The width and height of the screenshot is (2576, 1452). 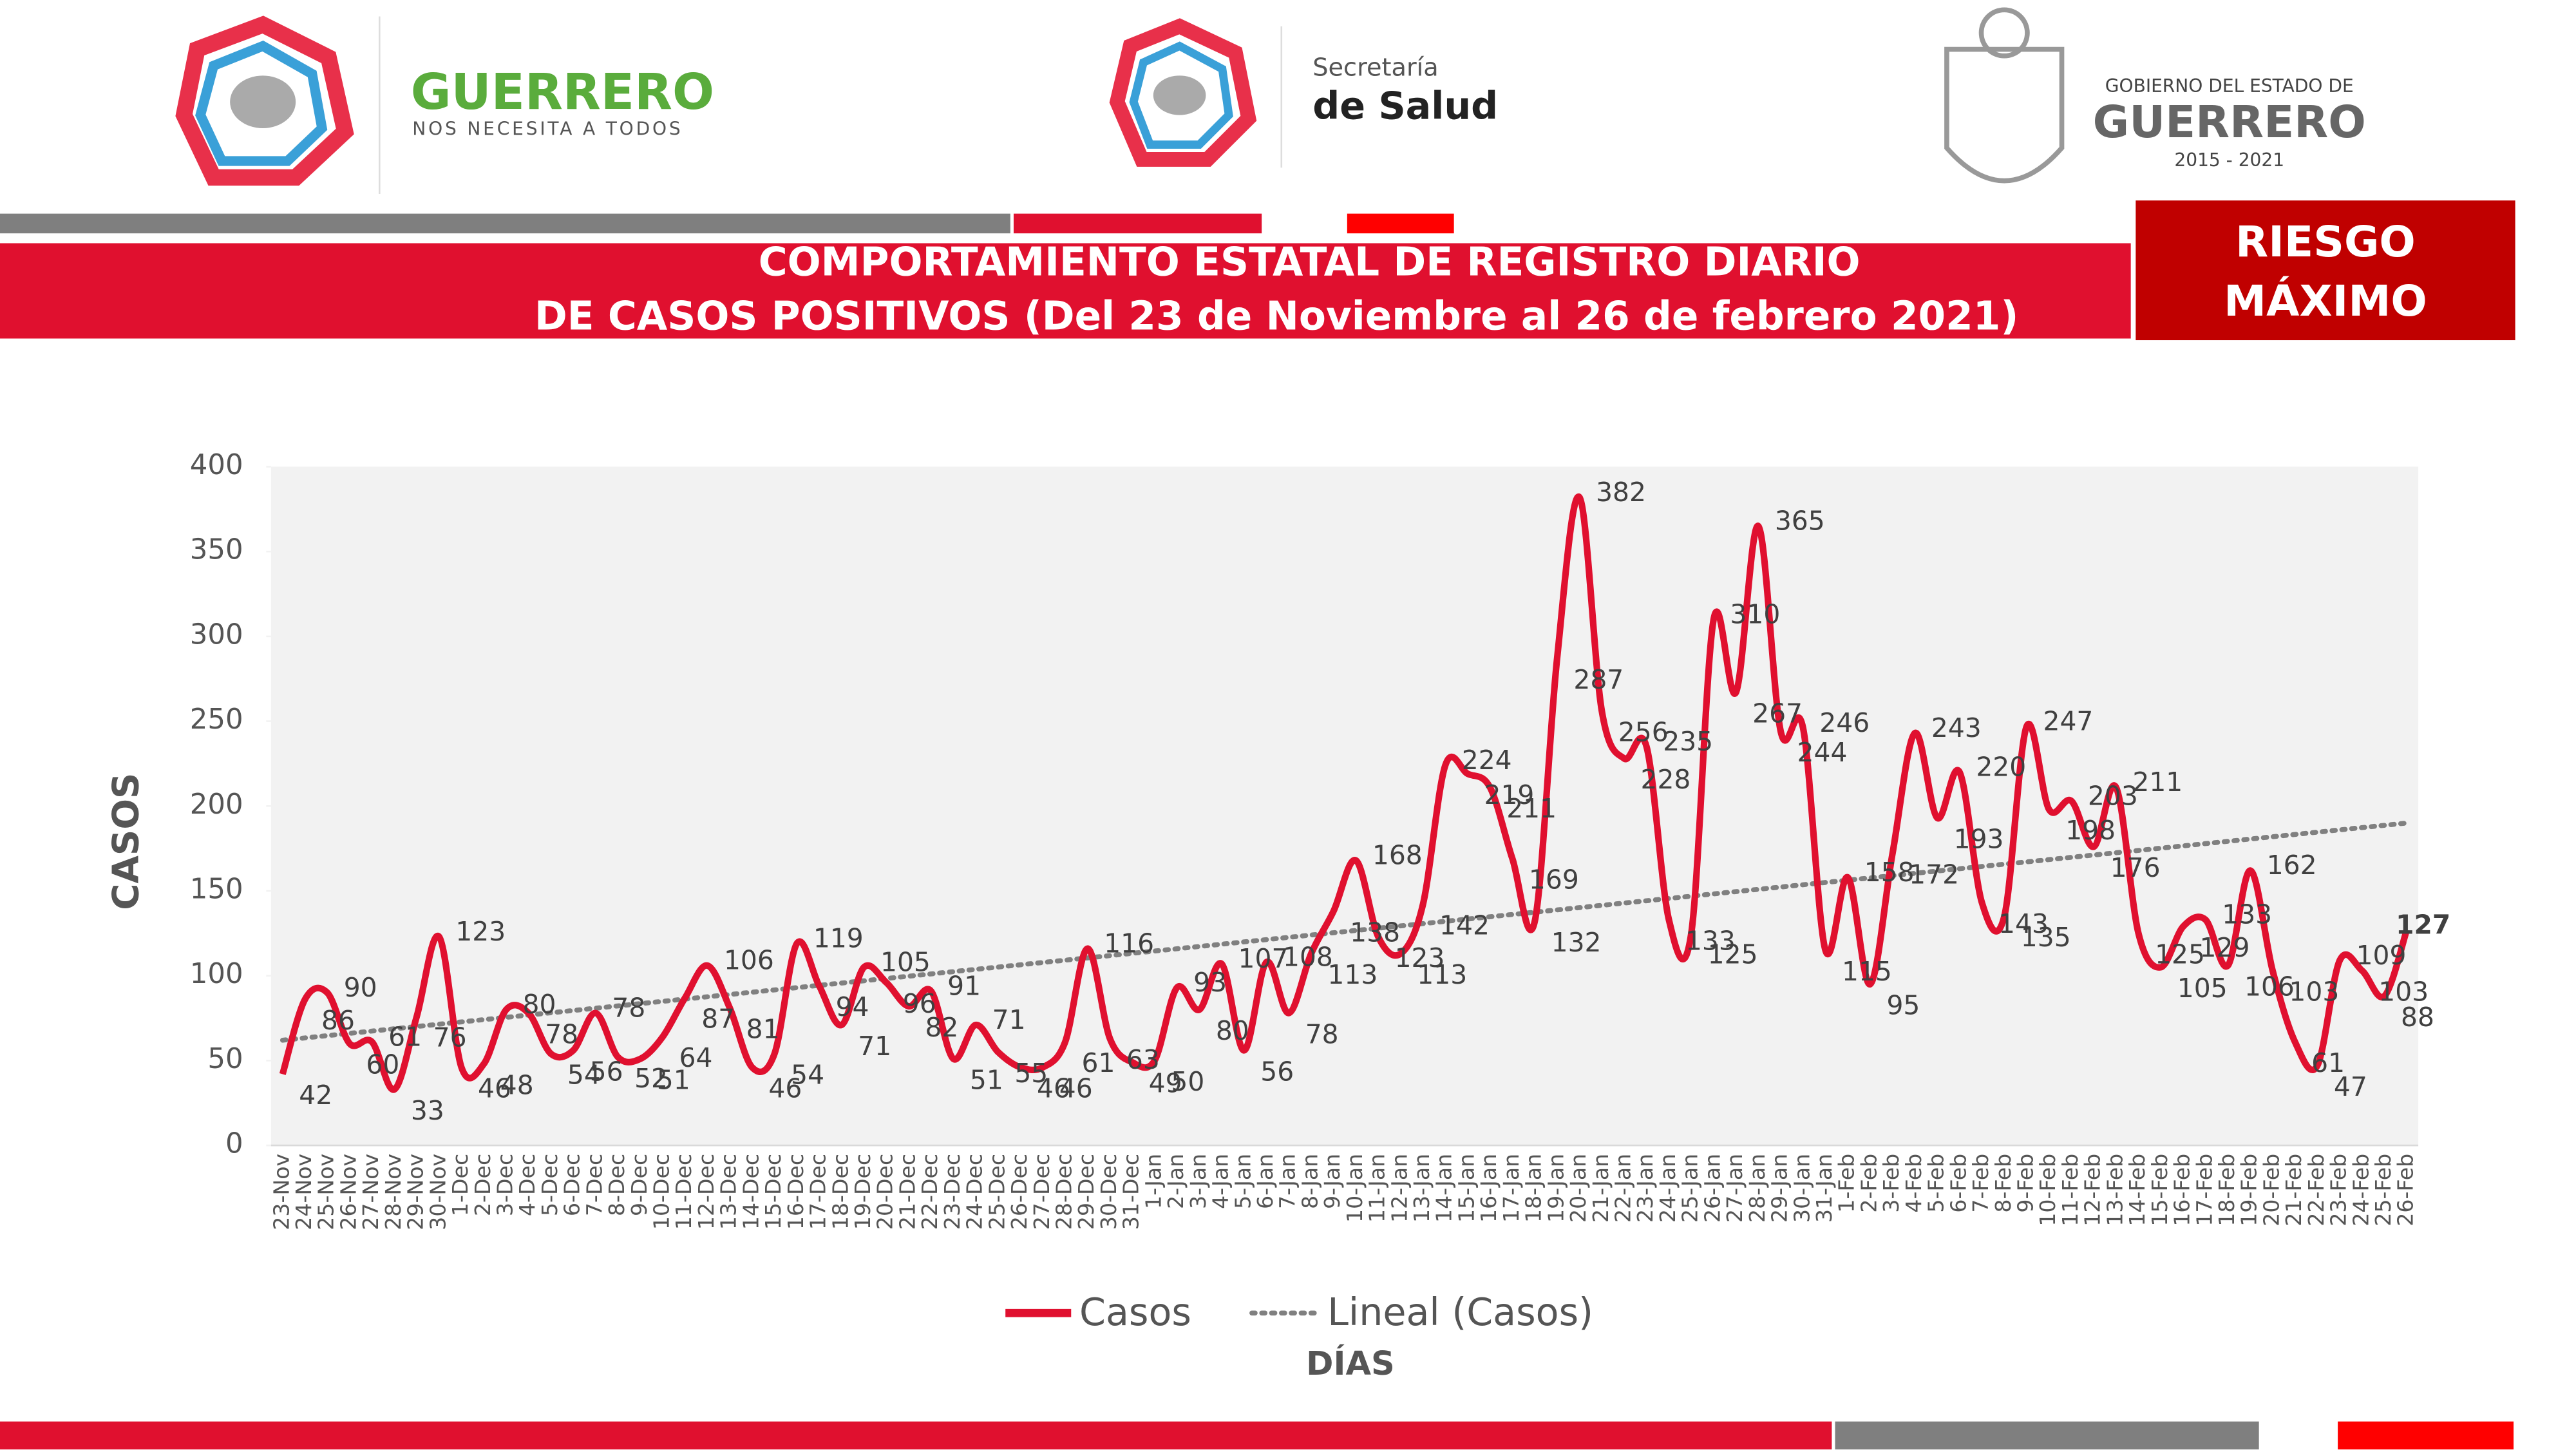 I want to click on y-tick-label: 250, so click(x=216, y=719).